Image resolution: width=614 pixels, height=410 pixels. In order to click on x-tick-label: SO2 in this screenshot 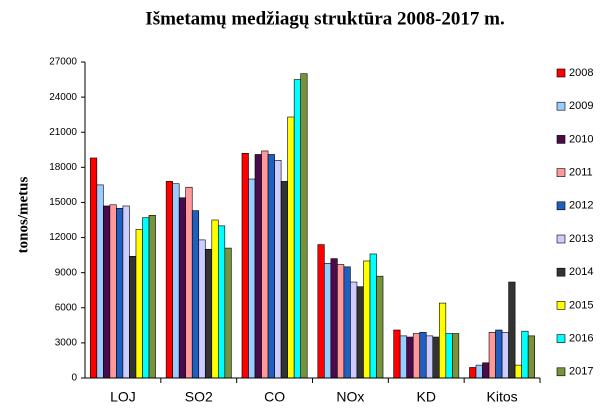, I will do `click(199, 397)`.